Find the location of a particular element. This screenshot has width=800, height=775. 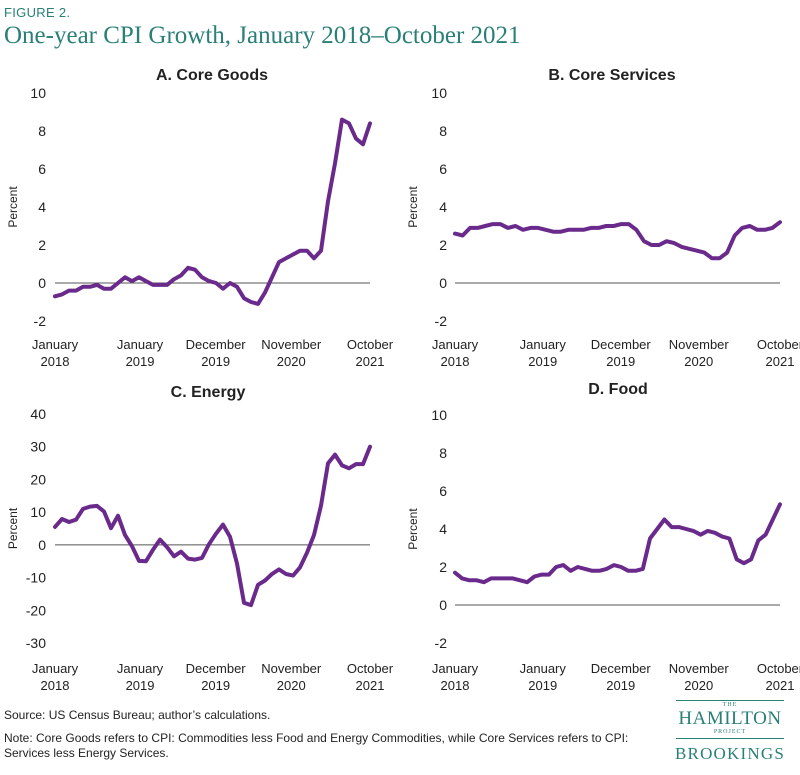

chart-title: A. Core Goods is located at coordinates (212, 75).